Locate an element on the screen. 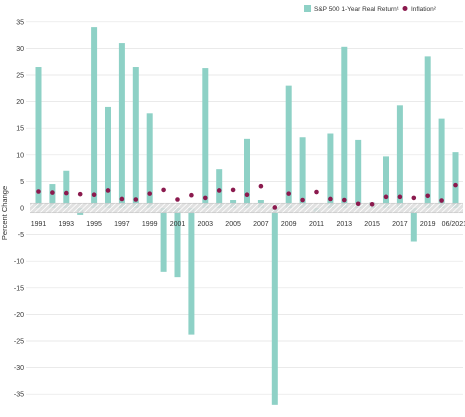 This screenshot has height=417, width=465. y-tick-label: 30 is located at coordinates (20, 49).